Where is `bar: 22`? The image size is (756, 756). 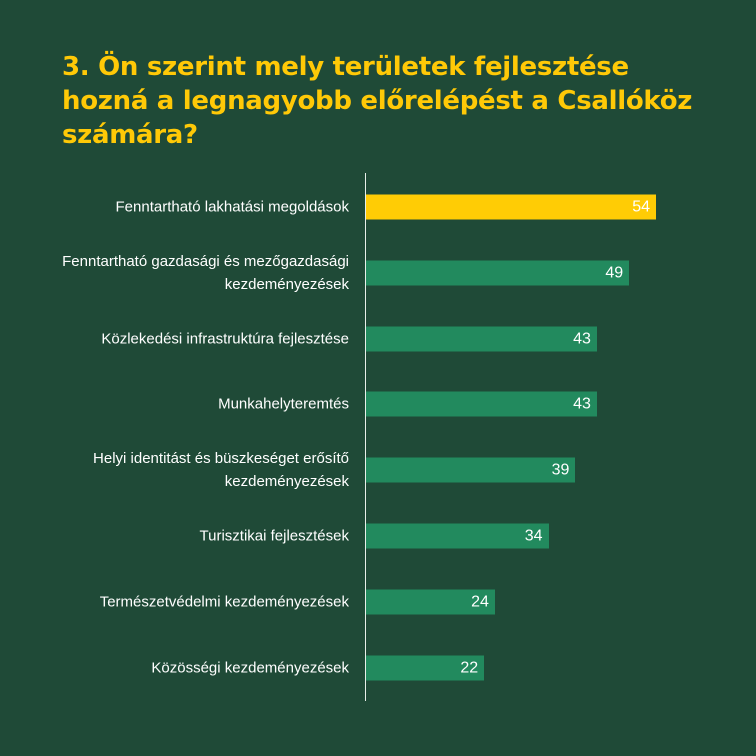 bar: 22 is located at coordinates (425, 668).